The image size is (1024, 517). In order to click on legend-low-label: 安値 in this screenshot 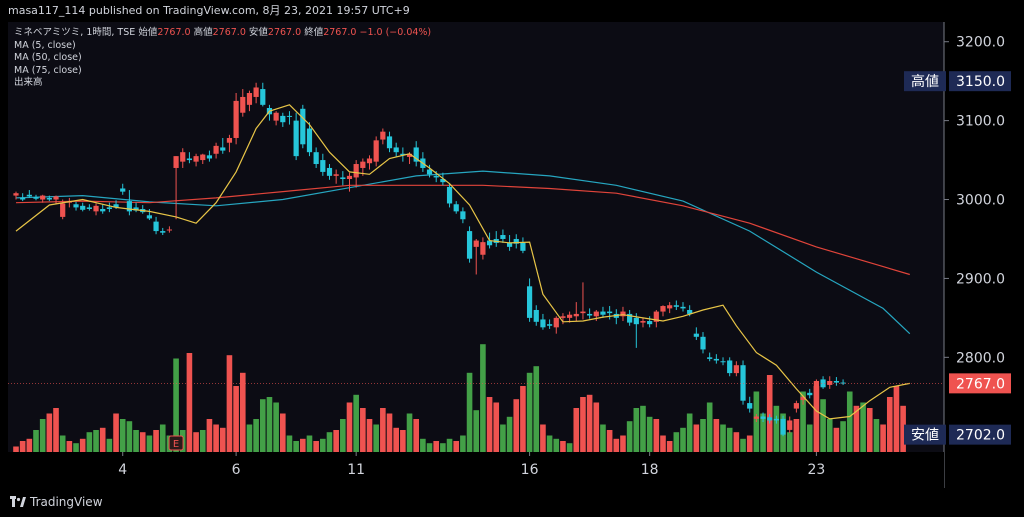, I will do `click(258, 32)`.